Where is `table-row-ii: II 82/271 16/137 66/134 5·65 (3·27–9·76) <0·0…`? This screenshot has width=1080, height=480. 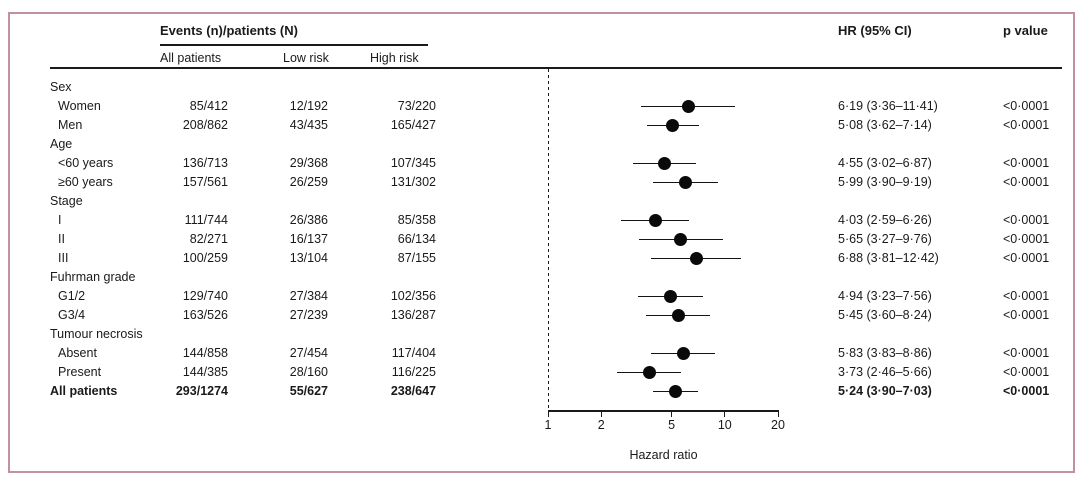 table-row-ii: II 82/271 16/137 66/134 5·65 (3·27–9·76) <0·0… is located at coordinates (541, 239).